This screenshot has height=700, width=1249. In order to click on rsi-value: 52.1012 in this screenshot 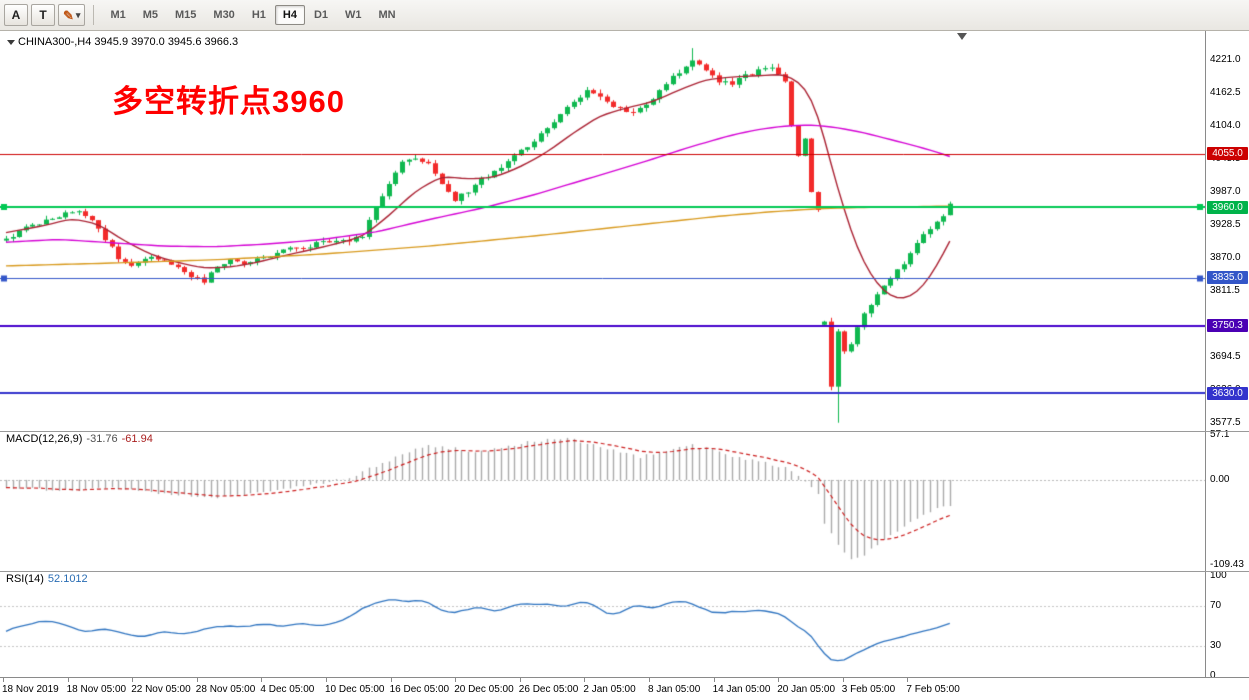, I will do `click(67, 579)`.